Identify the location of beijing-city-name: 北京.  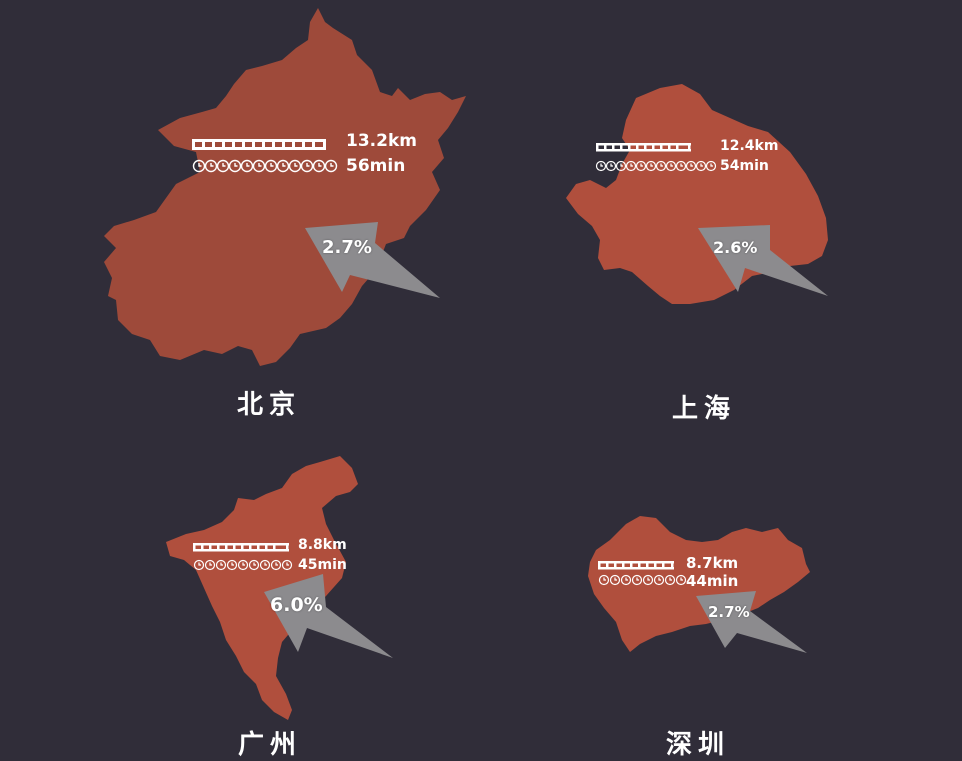
(269, 405).